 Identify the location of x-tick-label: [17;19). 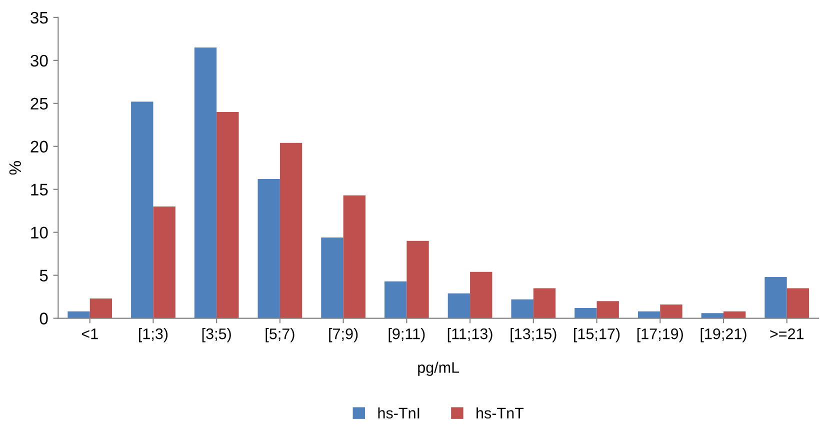
(660, 335).